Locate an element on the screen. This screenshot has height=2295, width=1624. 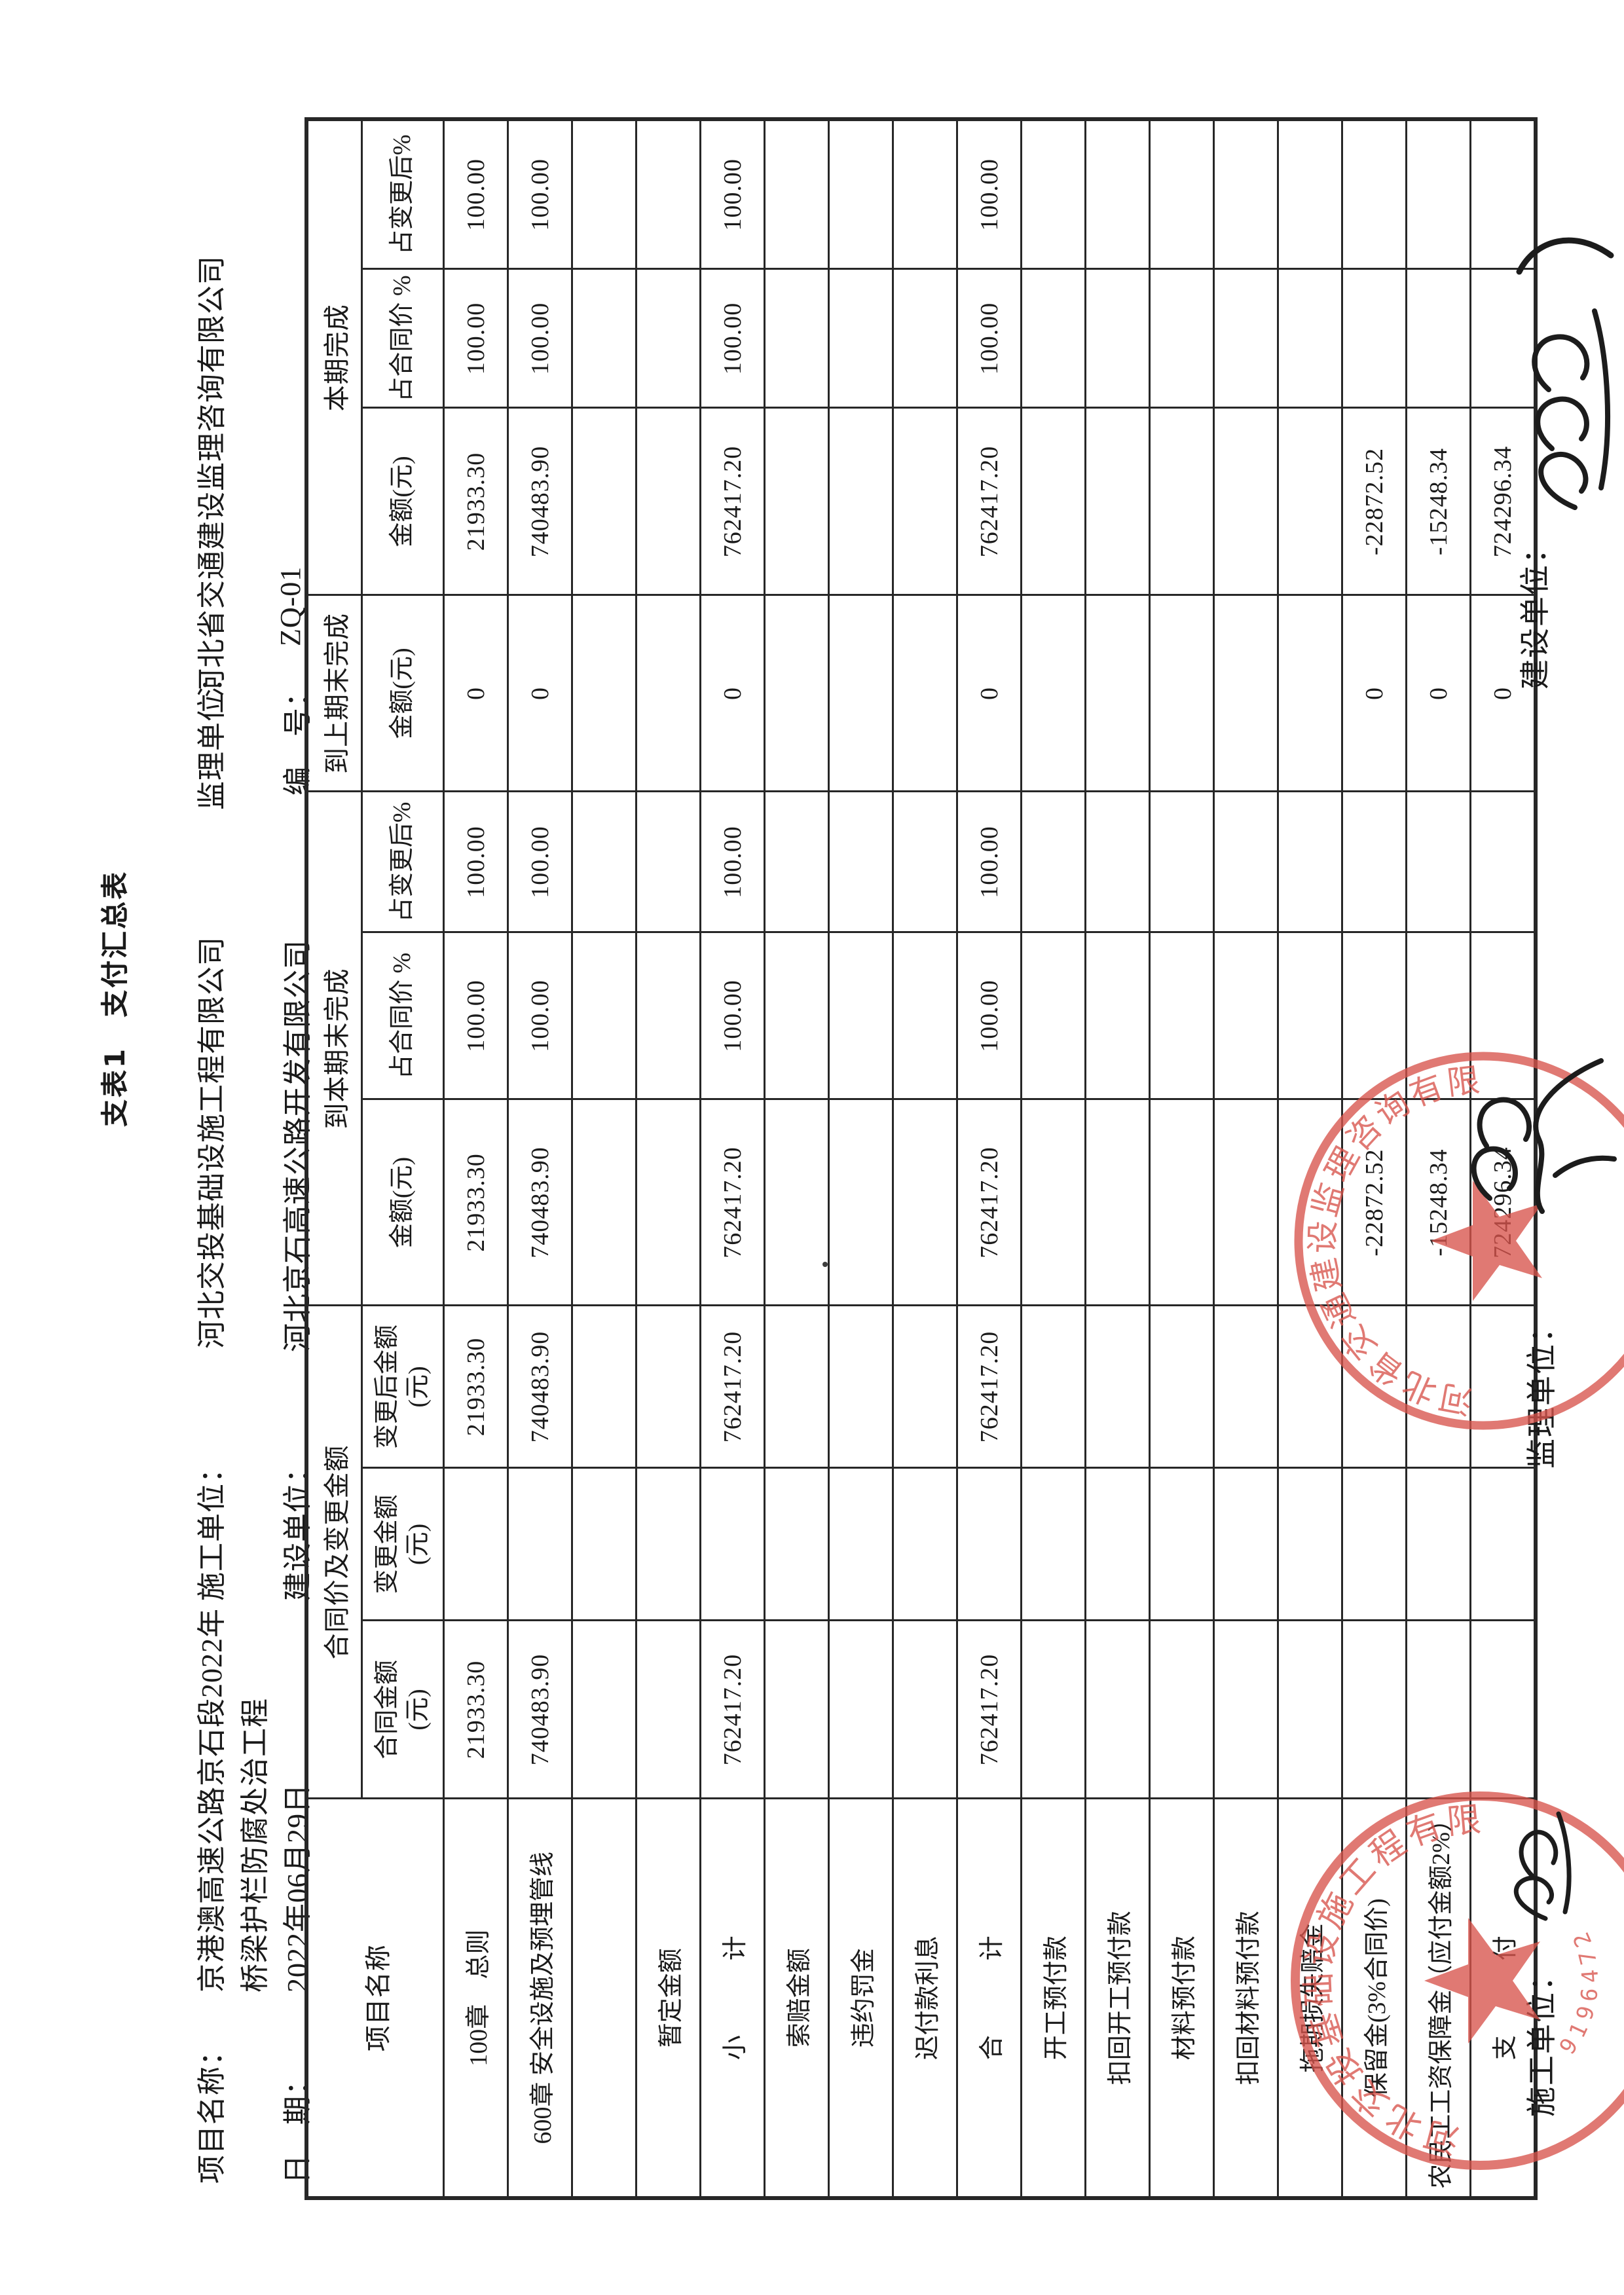
row-label is located at coordinates (604, 1998).